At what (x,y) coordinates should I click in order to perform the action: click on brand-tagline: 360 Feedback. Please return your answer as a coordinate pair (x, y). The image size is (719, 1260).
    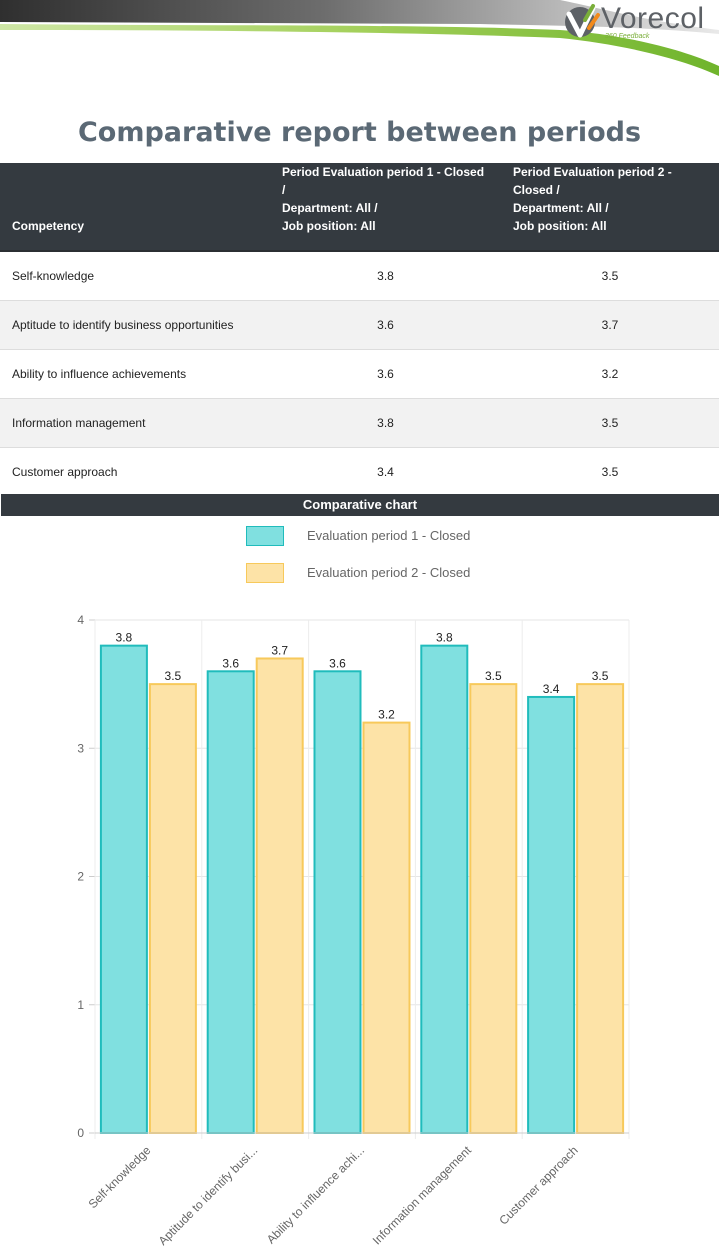
    Looking at the image, I should click on (627, 36).